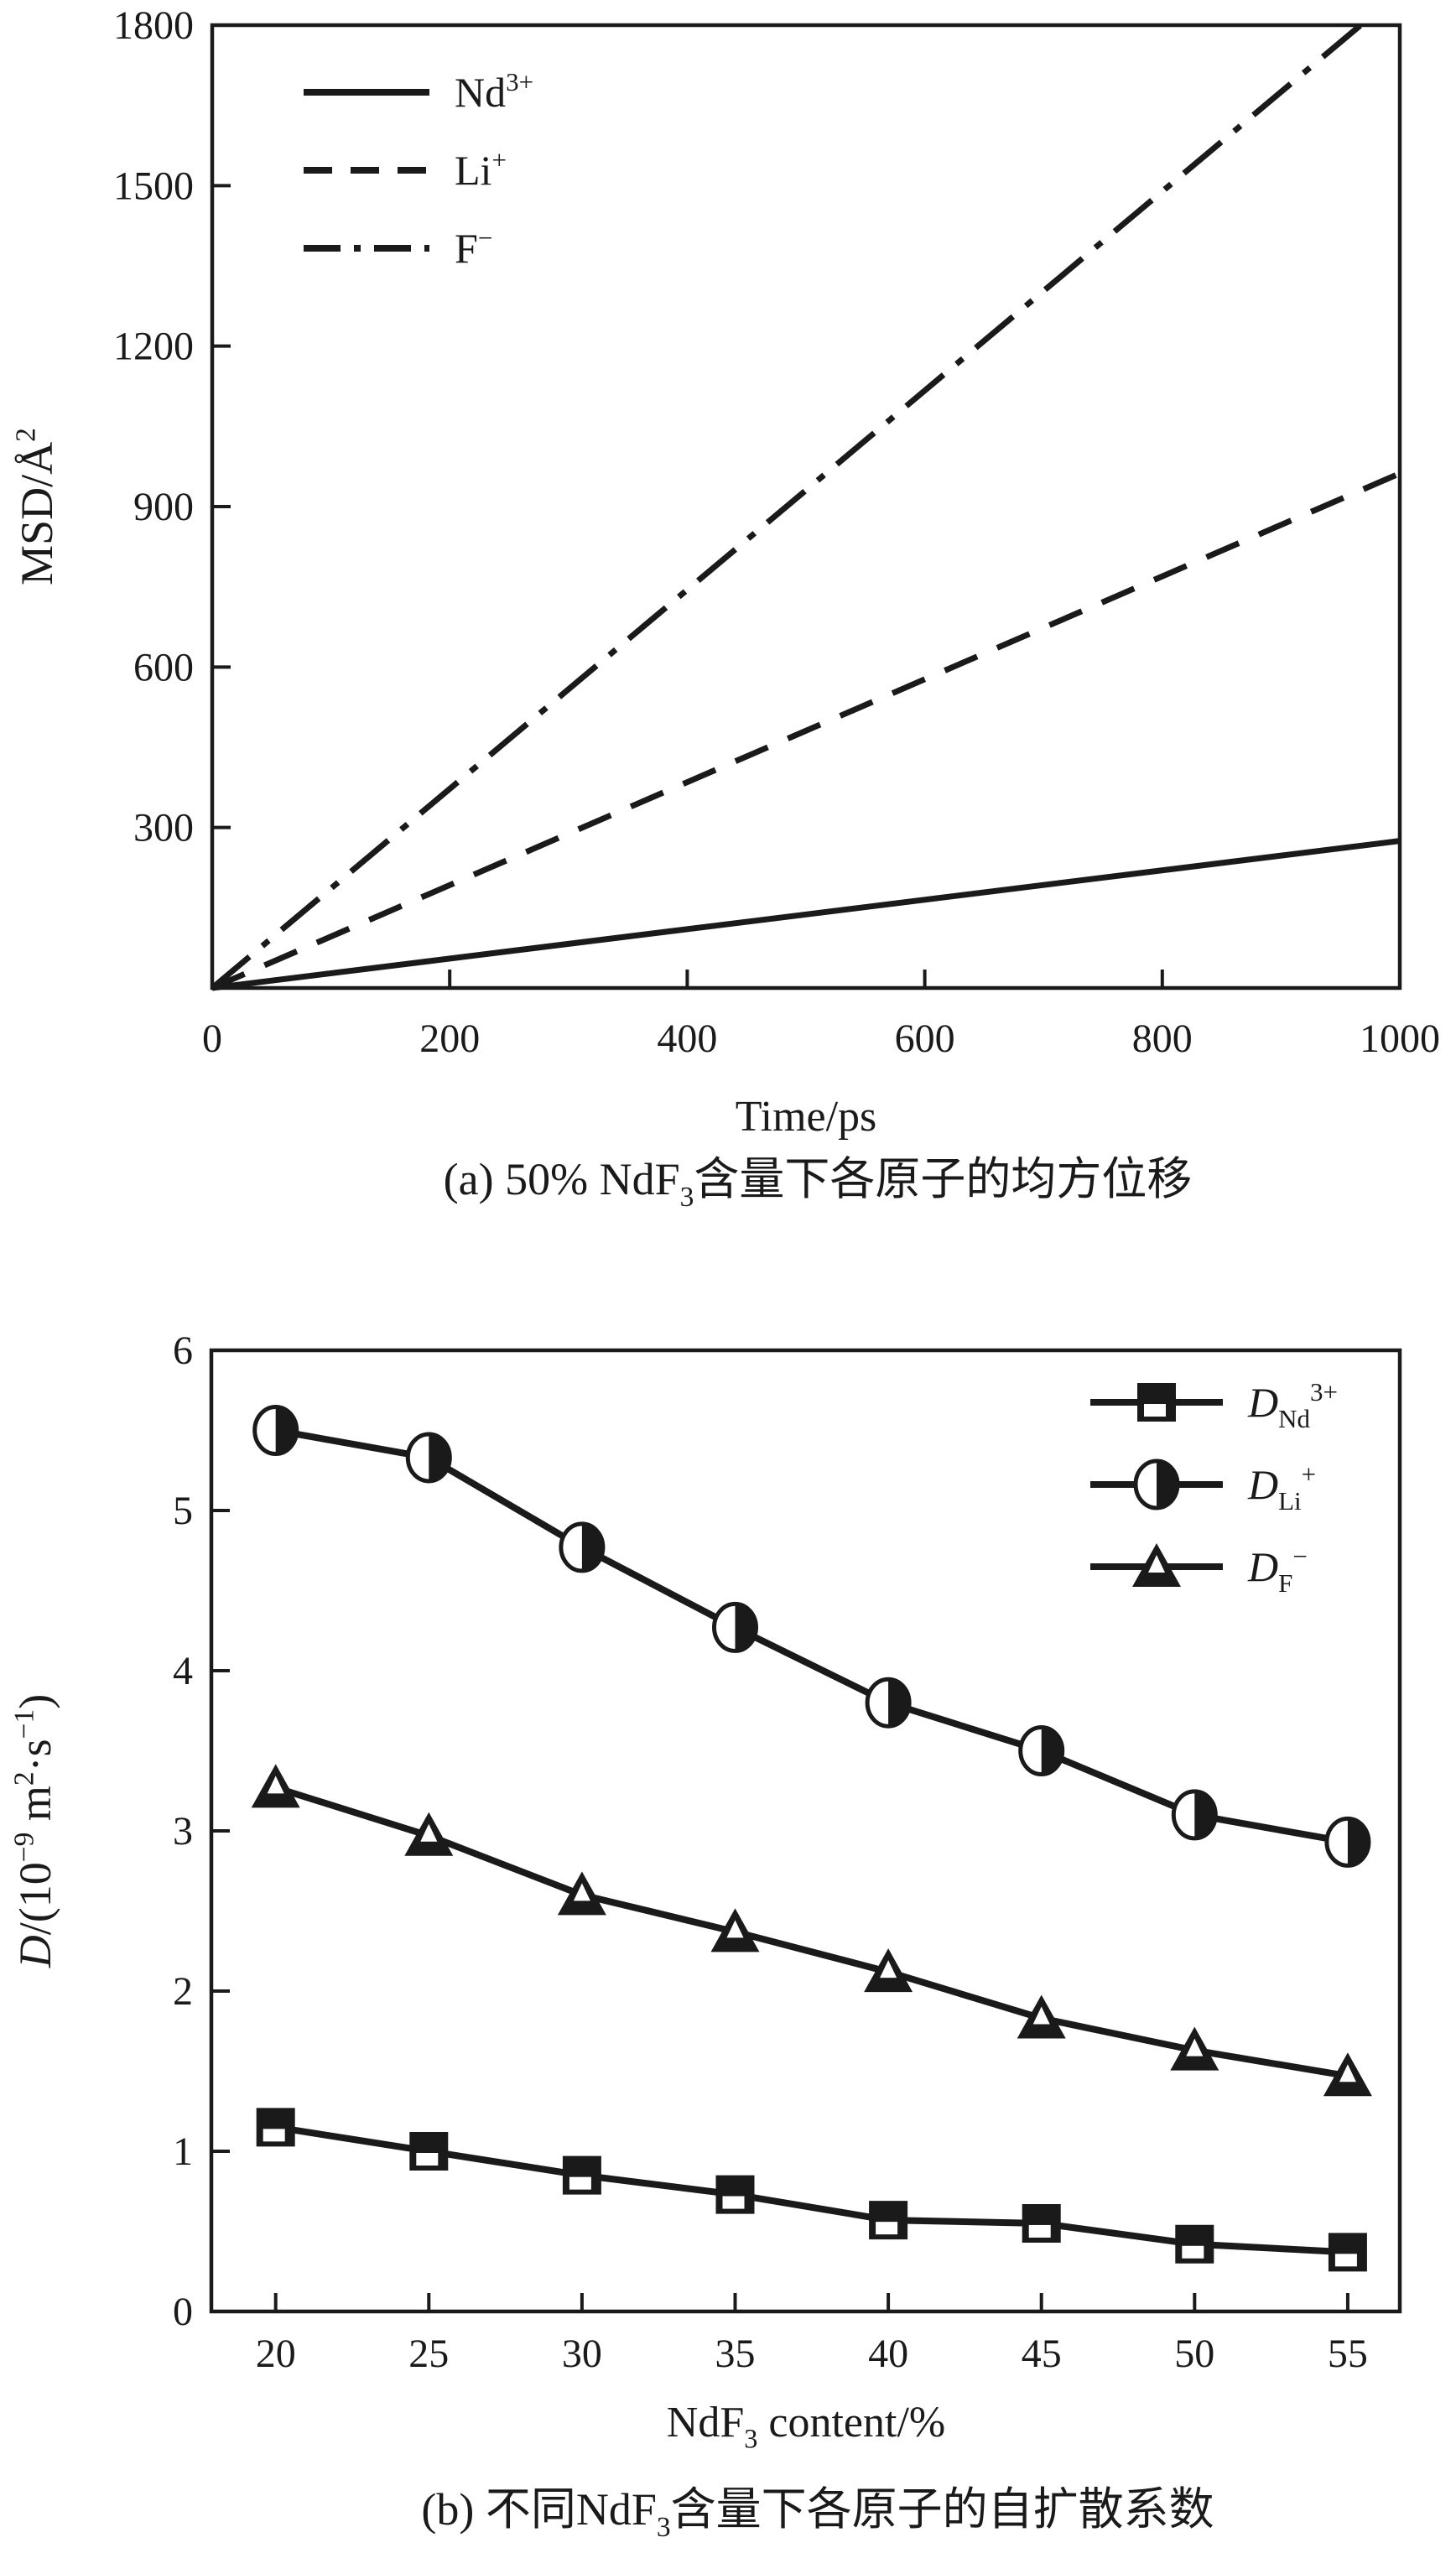  I want to click on chart-b-y-axis-label: D/(10−9 m2·s−1), so click(34, 1831).